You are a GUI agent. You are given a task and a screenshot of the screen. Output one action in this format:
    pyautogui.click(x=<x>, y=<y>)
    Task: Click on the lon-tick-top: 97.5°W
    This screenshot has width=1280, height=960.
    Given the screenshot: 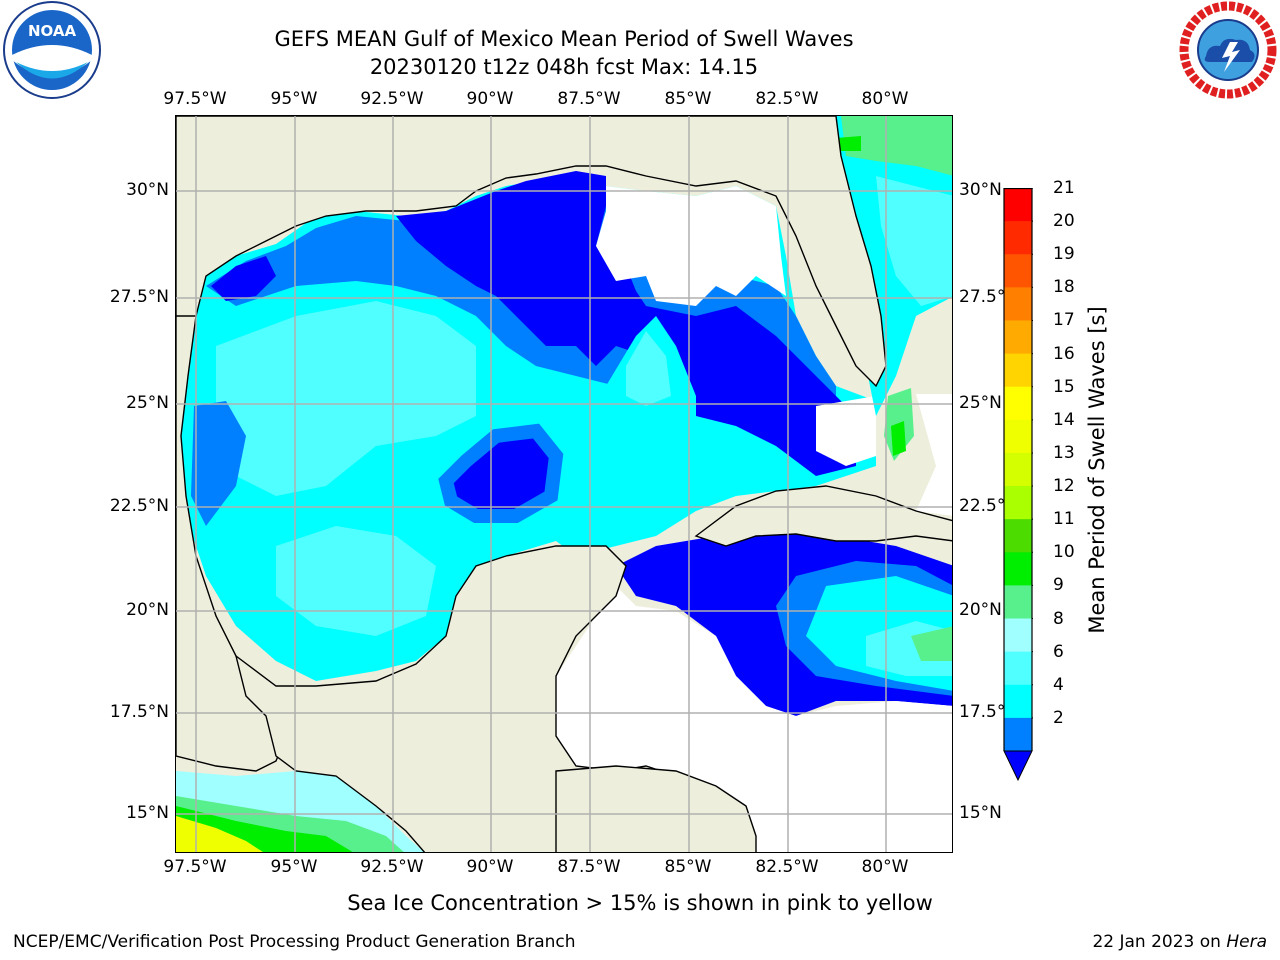 What is the action you would take?
    pyautogui.click(x=195, y=99)
    